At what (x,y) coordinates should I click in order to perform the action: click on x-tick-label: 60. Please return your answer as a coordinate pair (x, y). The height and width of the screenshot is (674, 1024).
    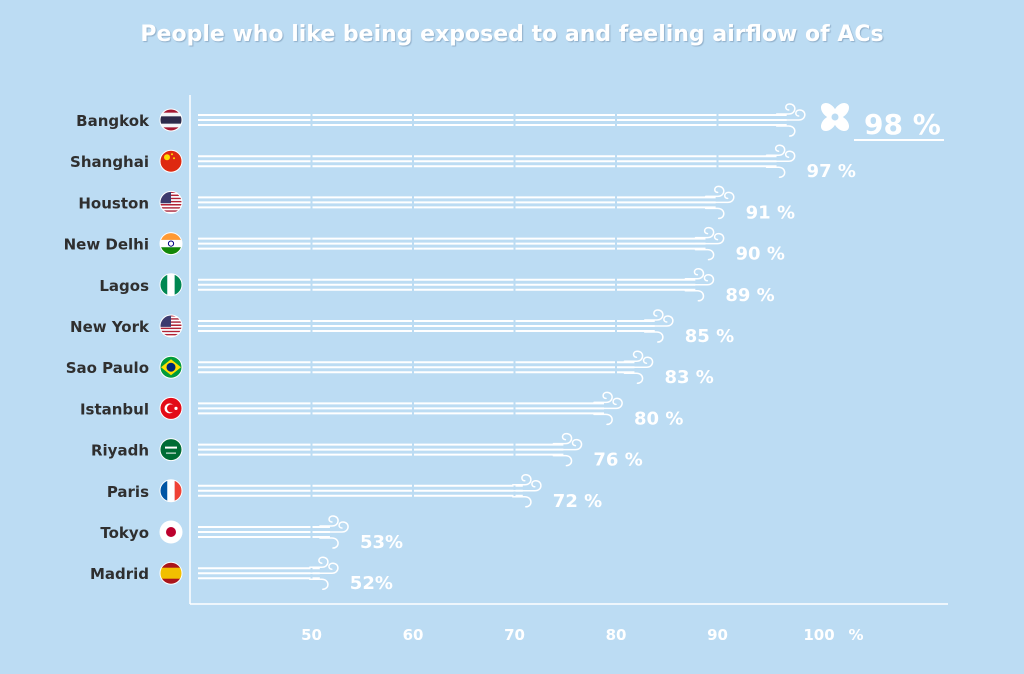
    Looking at the image, I should click on (413, 635).